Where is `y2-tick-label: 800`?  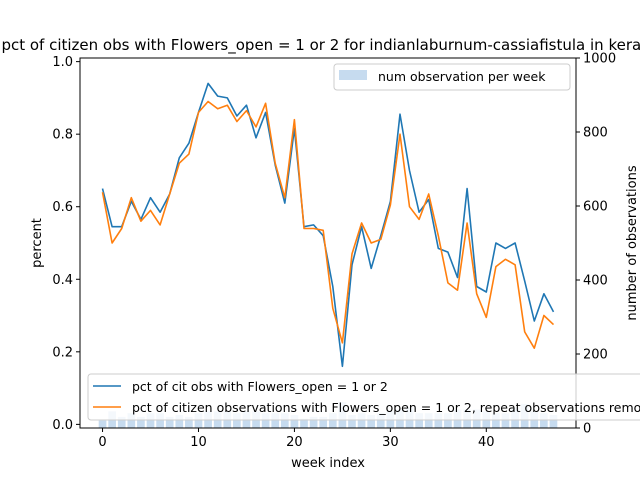
y2-tick-label: 800 is located at coordinates (595, 133).